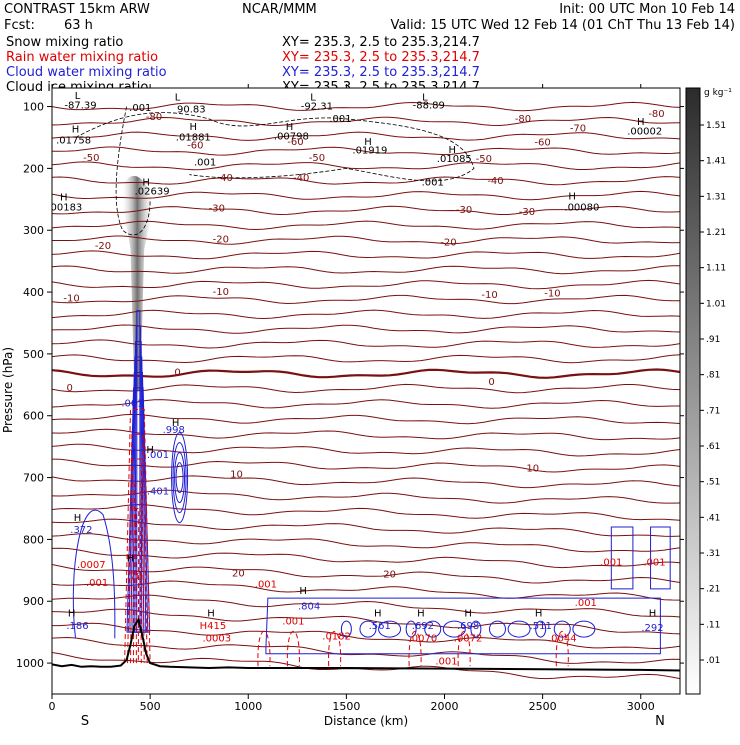 The image size is (740, 745). Describe the element at coordinates (221, 240) in the screenshot. I see `contour-label: -20` at that location.